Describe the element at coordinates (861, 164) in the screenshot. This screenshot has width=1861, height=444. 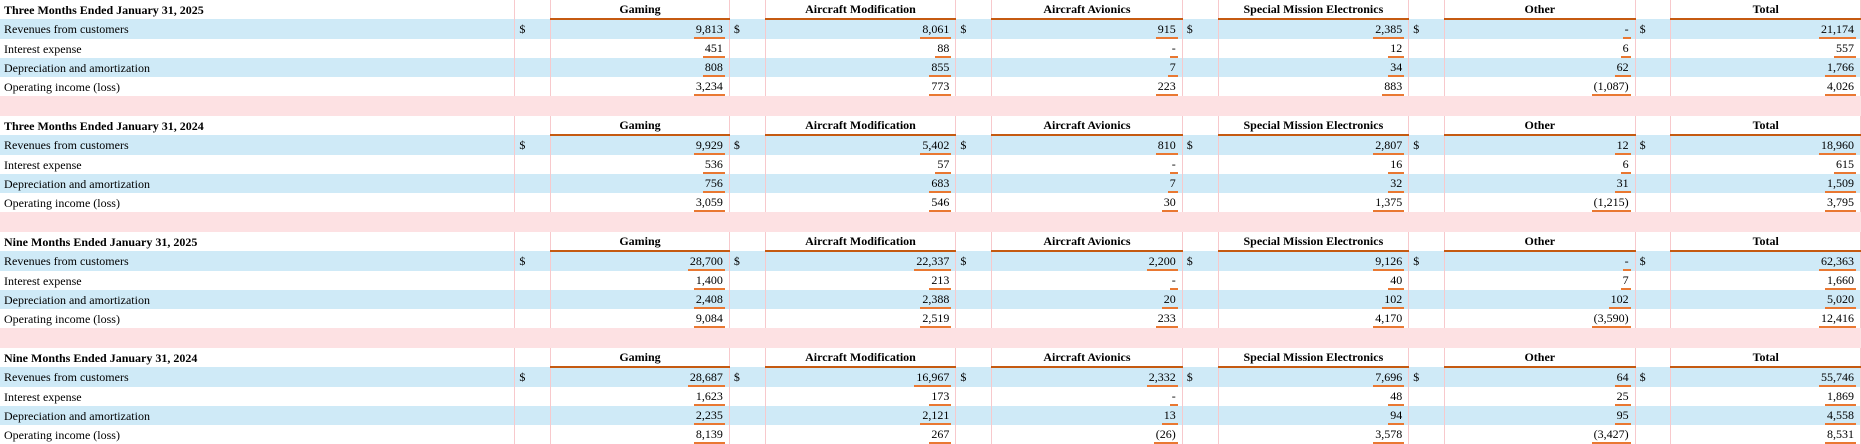
I see `value-cell-aircraft-modification: 57` at that location.